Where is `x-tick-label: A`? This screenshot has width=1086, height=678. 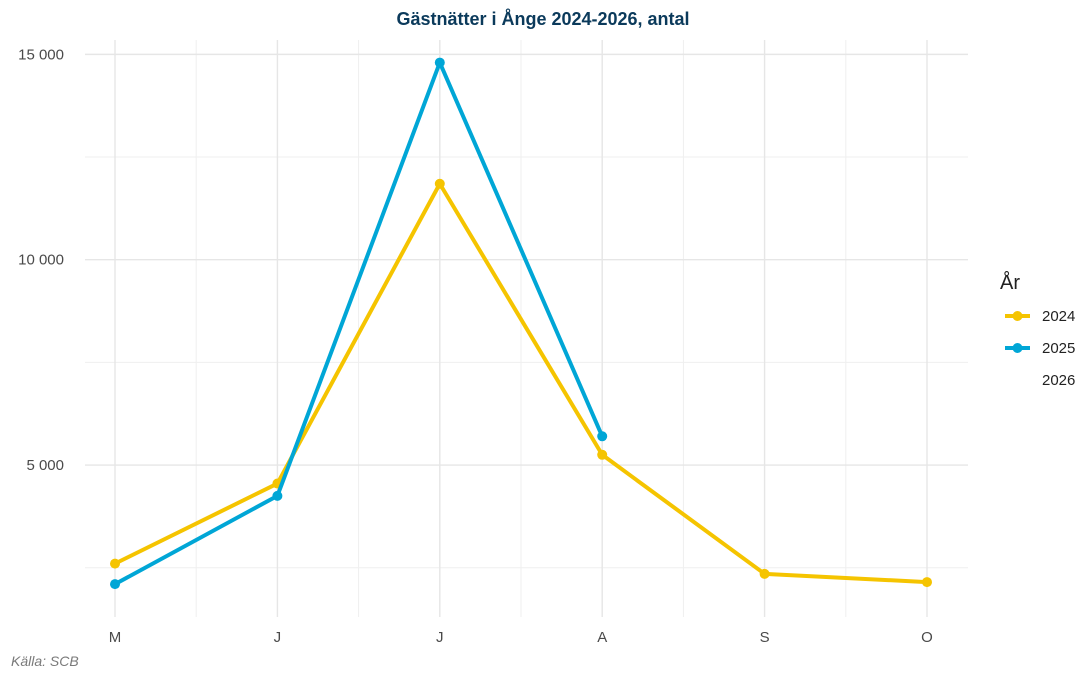
x-tick-label: A is located at coordinates (602, 637).